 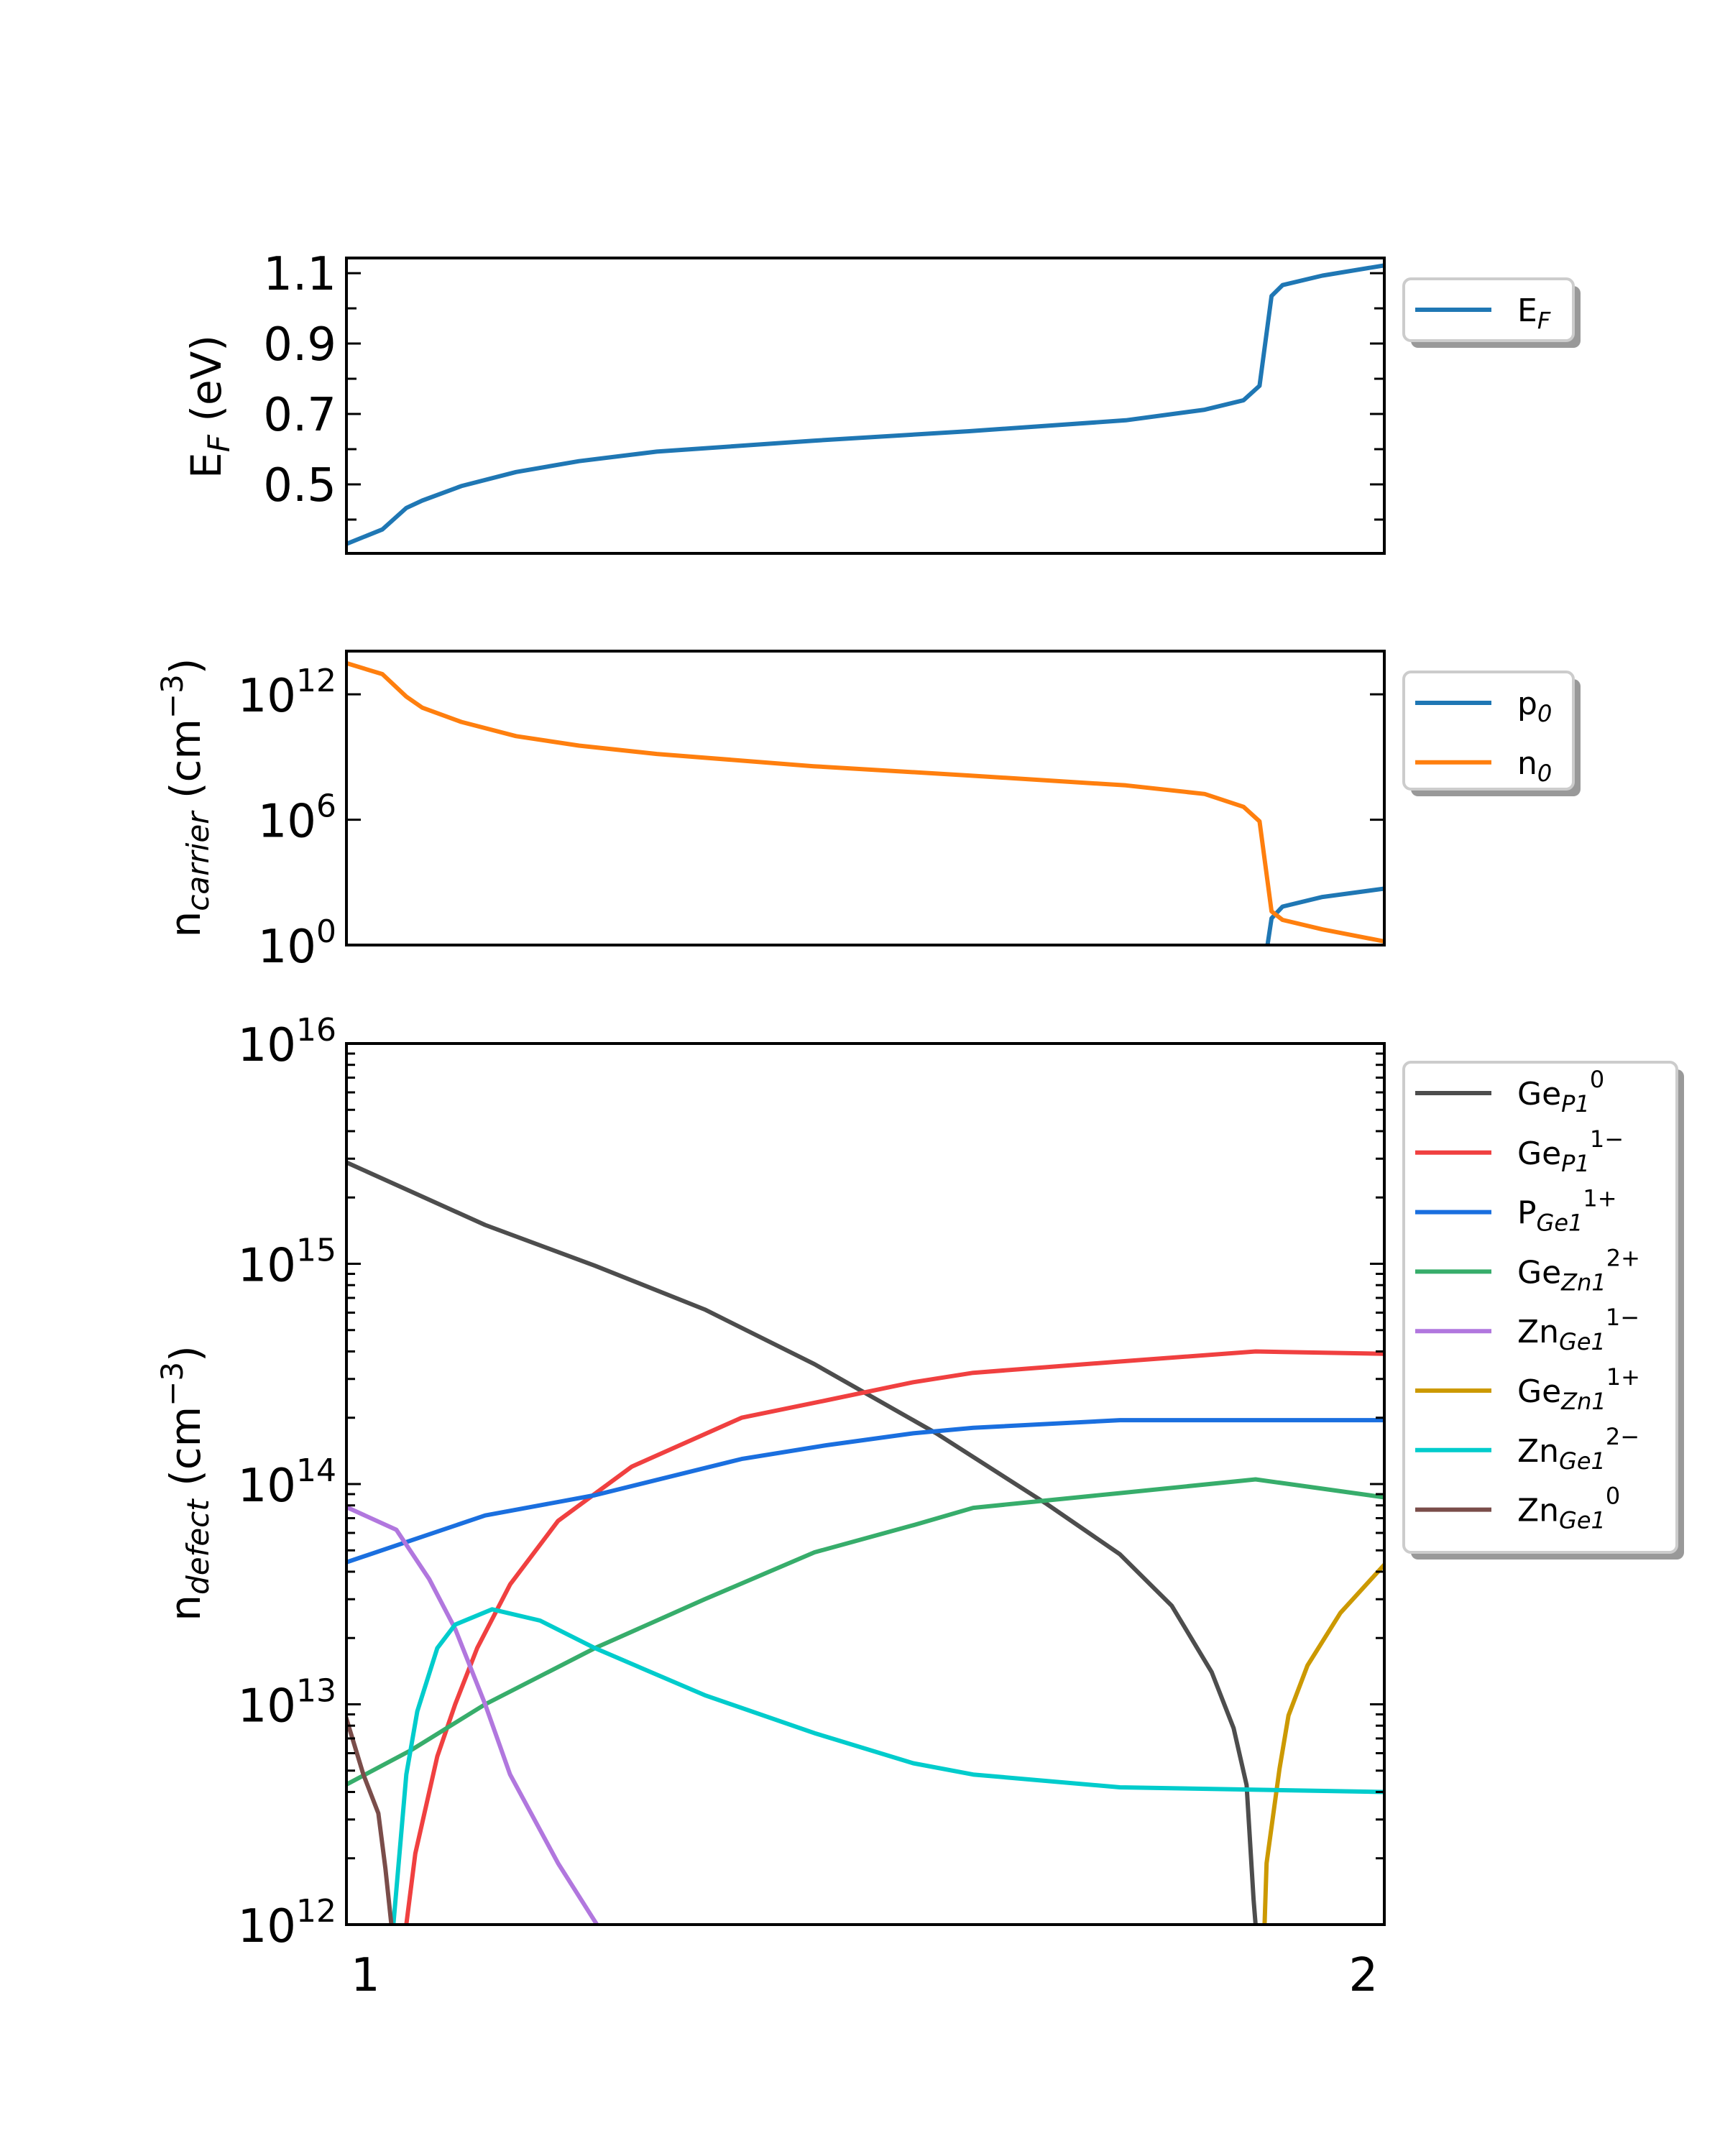 What do you see at coordinates (865, 1632) in the screenshot?
I see `series-line-ge-zn1-2-` at bounding box center [865, 1632].